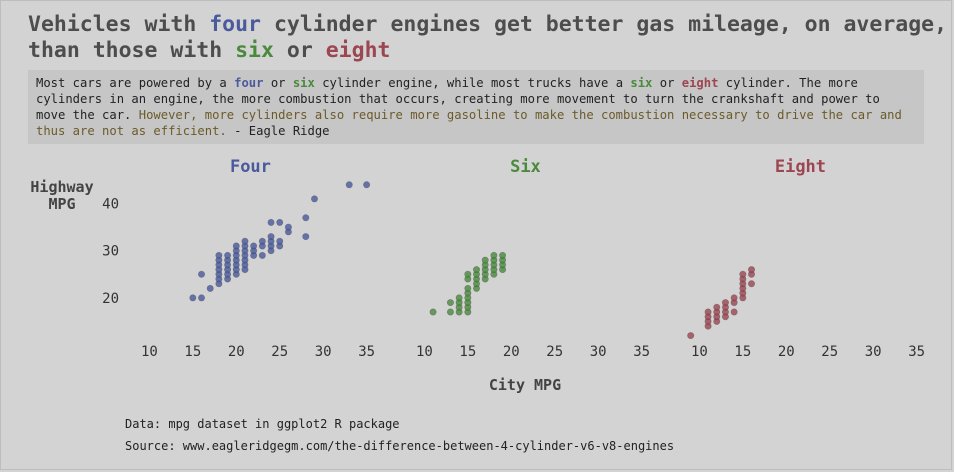  What do you see at coordinates (110, 299) in the screenshot?
I see `y-tick-label: 20` at bounding box center [110, 299].